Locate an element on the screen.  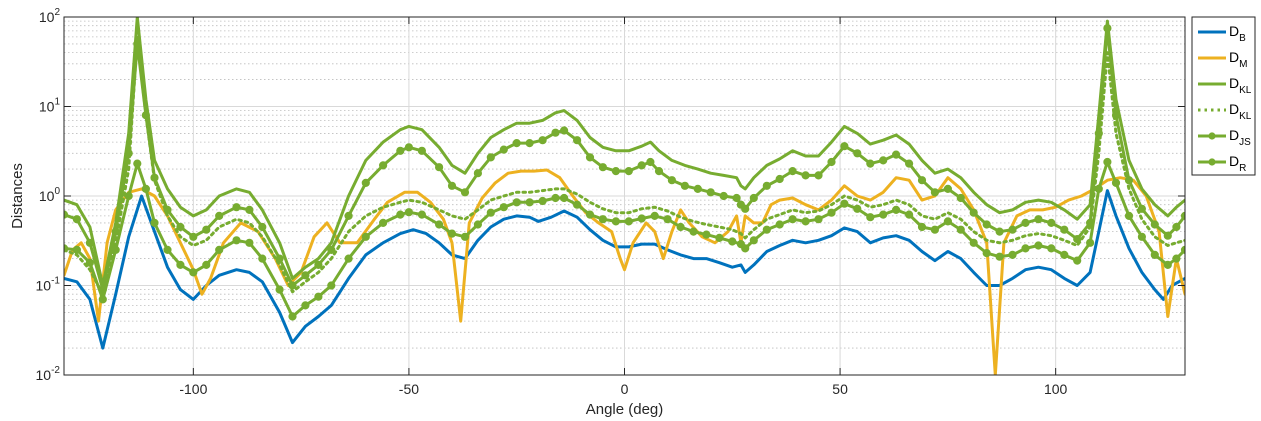
legend-label: DJS is located at coordinates (1240, 137).